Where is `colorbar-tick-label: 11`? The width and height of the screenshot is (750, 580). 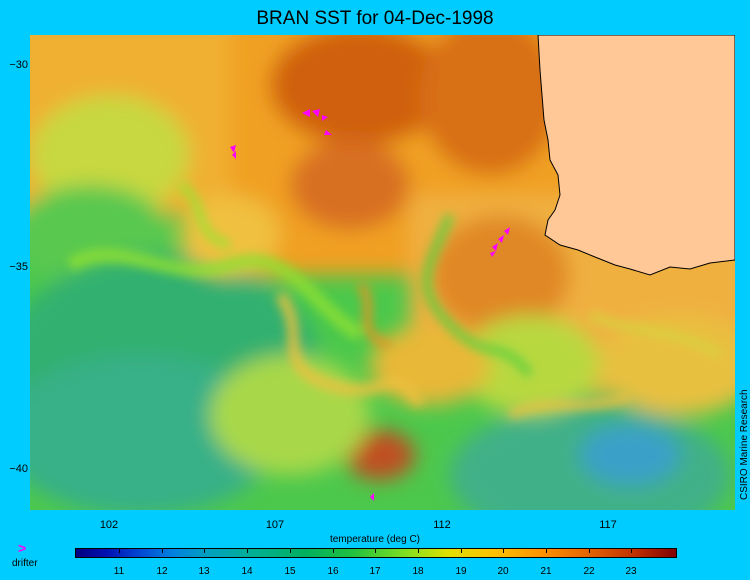
colorbar-tick-label: 11 is located at coordinates (119, 571).